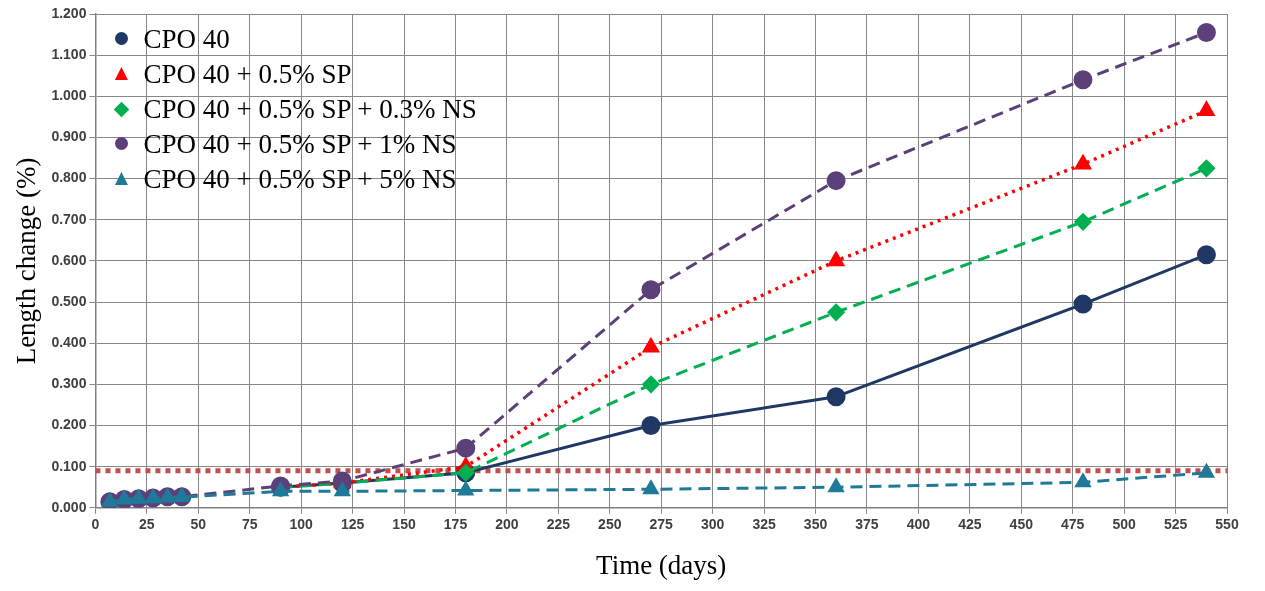 This screenshot has height=591, width=1265. I want to click on legend-label: CPO 40 + 0.5% SP + 5% NS, so click(300, 179).